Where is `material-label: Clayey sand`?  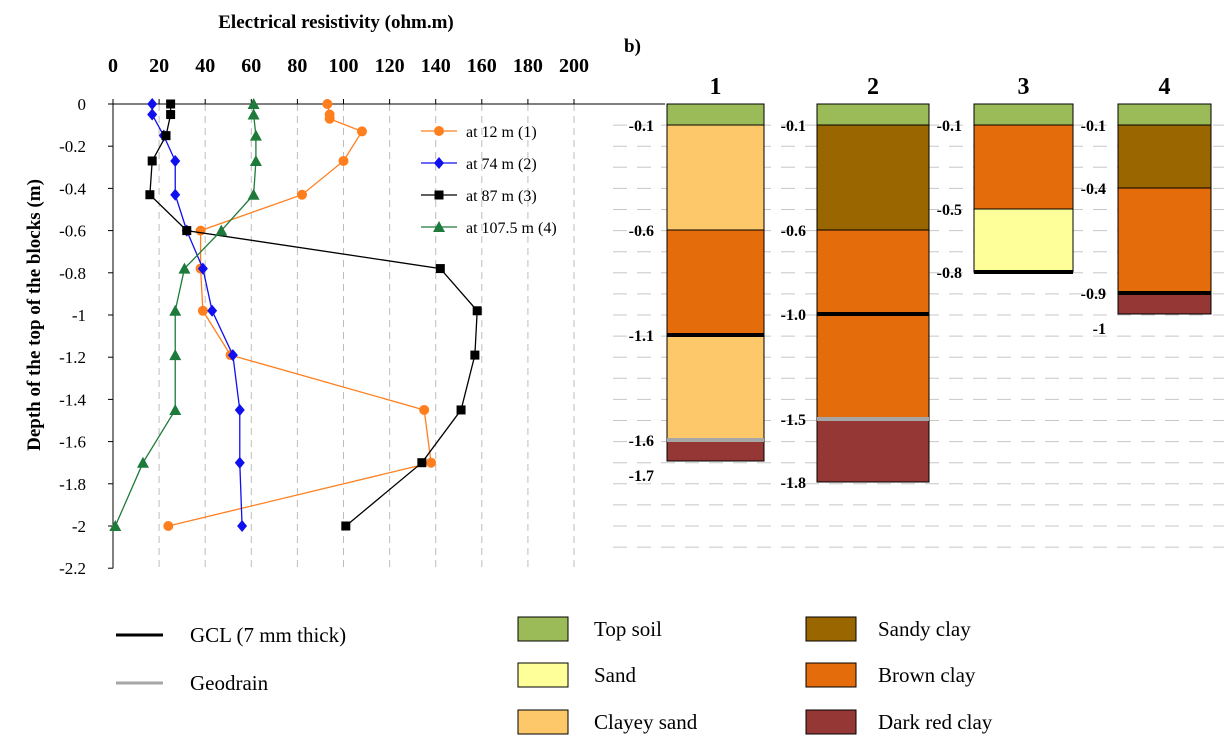
material-label: Clayey sand is located at coordinates (646, 722).